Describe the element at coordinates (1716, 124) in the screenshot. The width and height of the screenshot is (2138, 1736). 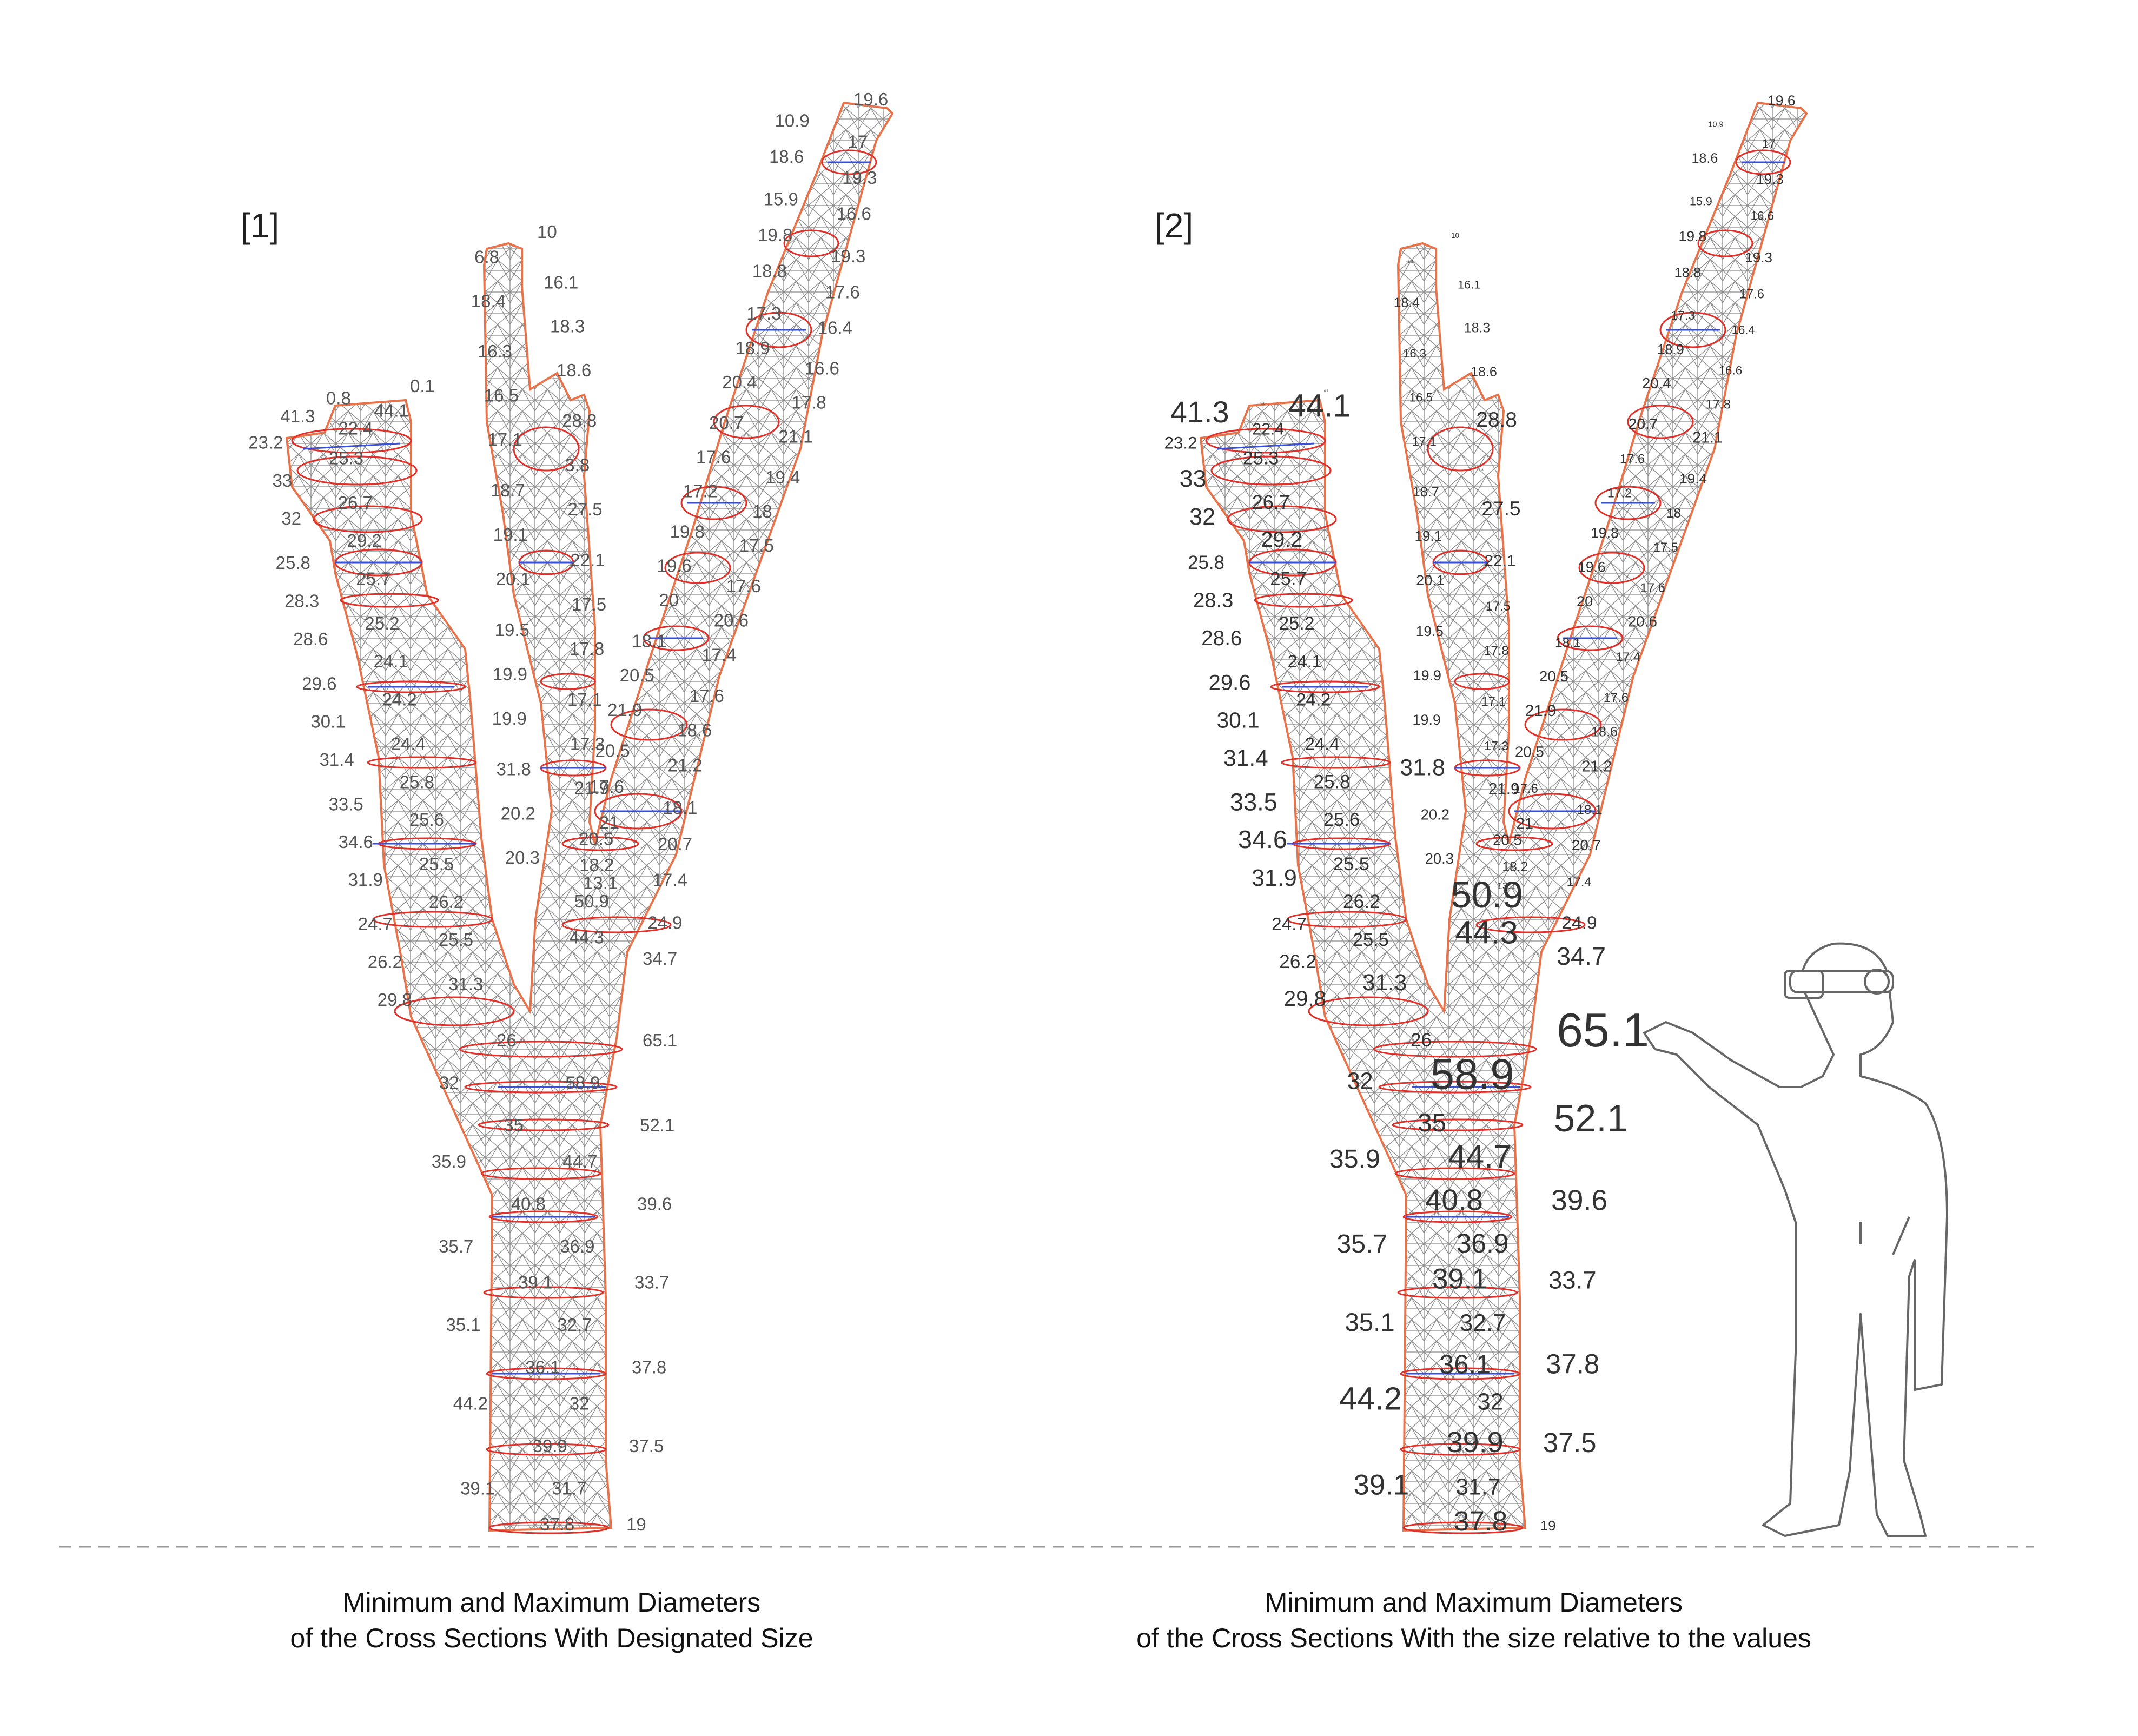
I see `diameter-label-right-branch: 10.9` at that location.